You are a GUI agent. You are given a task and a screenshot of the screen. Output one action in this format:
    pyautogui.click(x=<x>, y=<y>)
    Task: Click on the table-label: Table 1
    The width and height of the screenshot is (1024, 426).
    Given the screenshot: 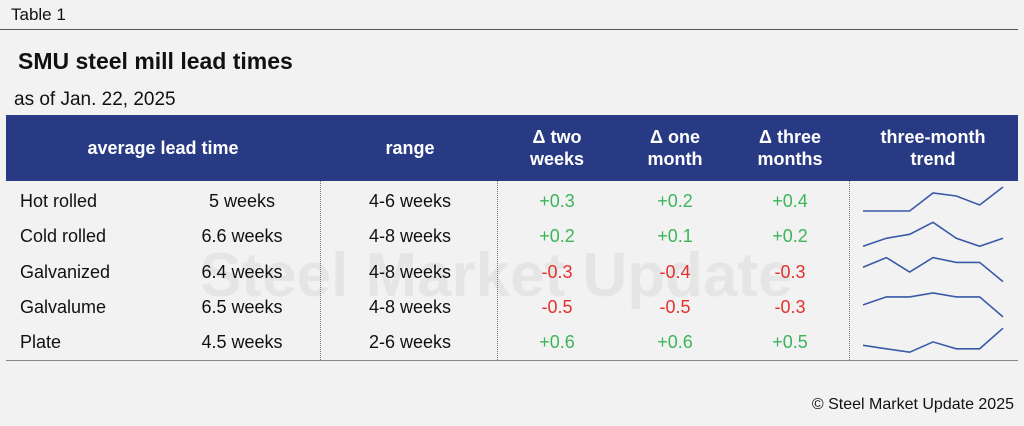 What is the action you would take?
    pyautogui.click(x=38, y=14)
    